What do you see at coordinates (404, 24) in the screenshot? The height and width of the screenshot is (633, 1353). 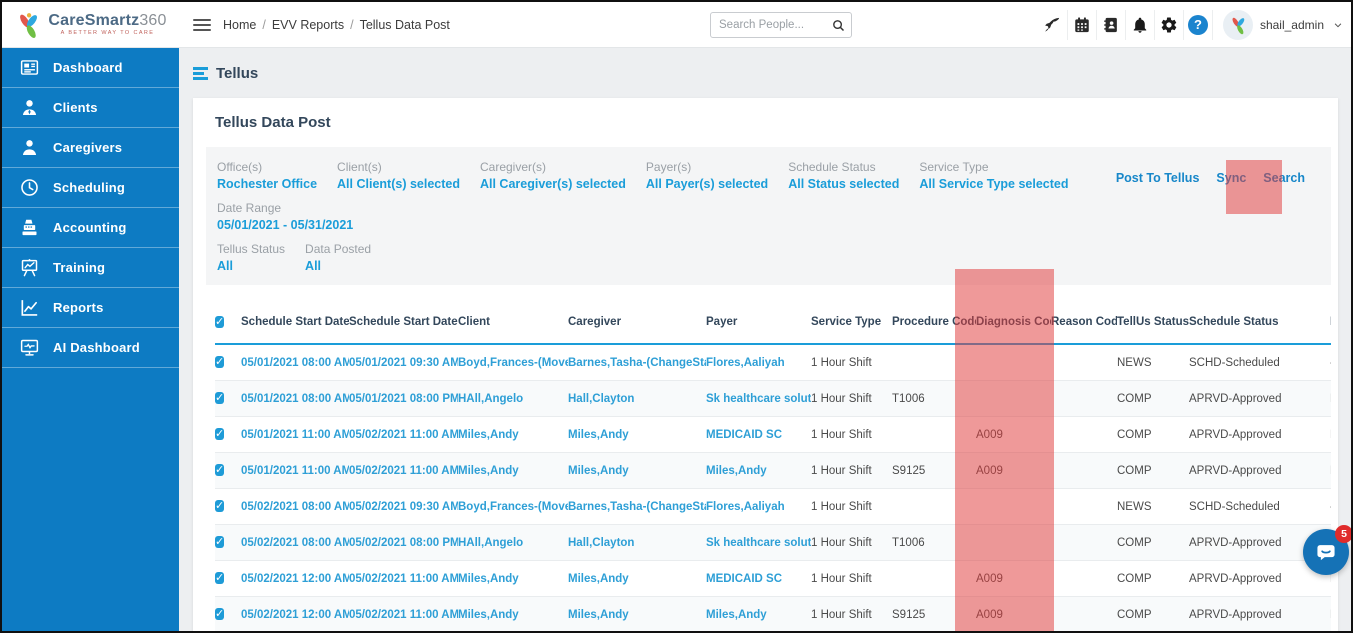 I see `breadcrumb-item-tellus-data-post: Tellus Data Post` at bounding box center [404, 24].